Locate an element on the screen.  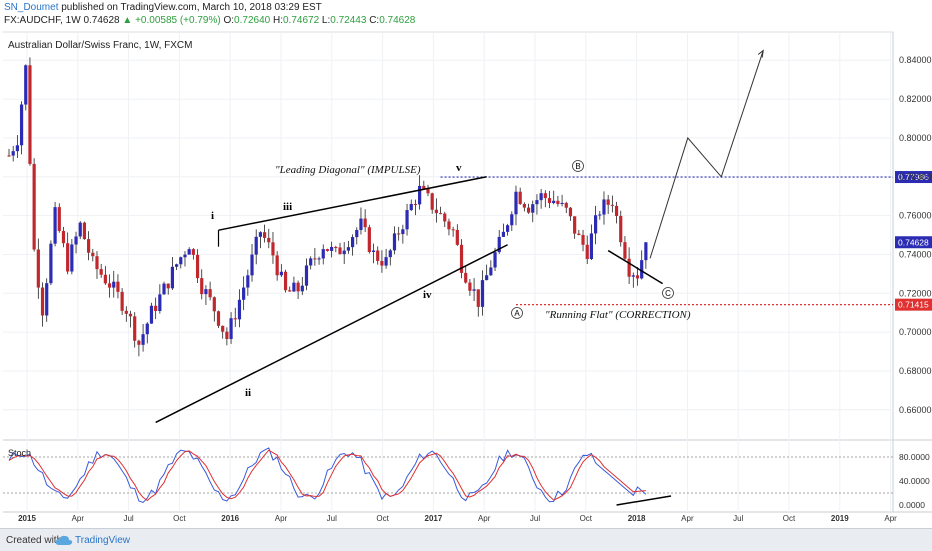
current-price-tag is located at coordinates (913, 242).